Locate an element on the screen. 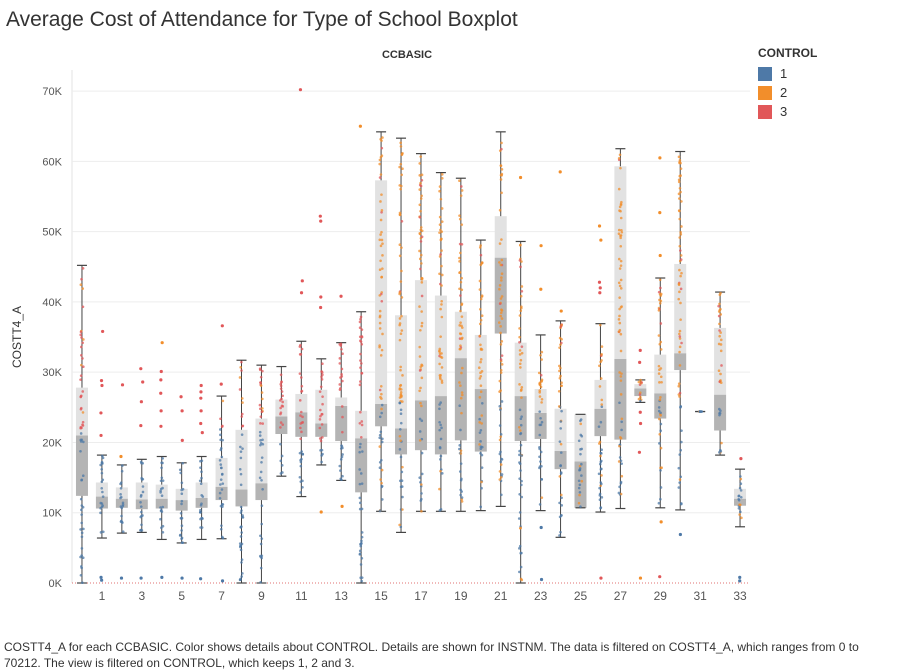 Image resolution: width=897 pixels, height=672 pixels. legend-item: 3 is located at coordinates (787, 111).